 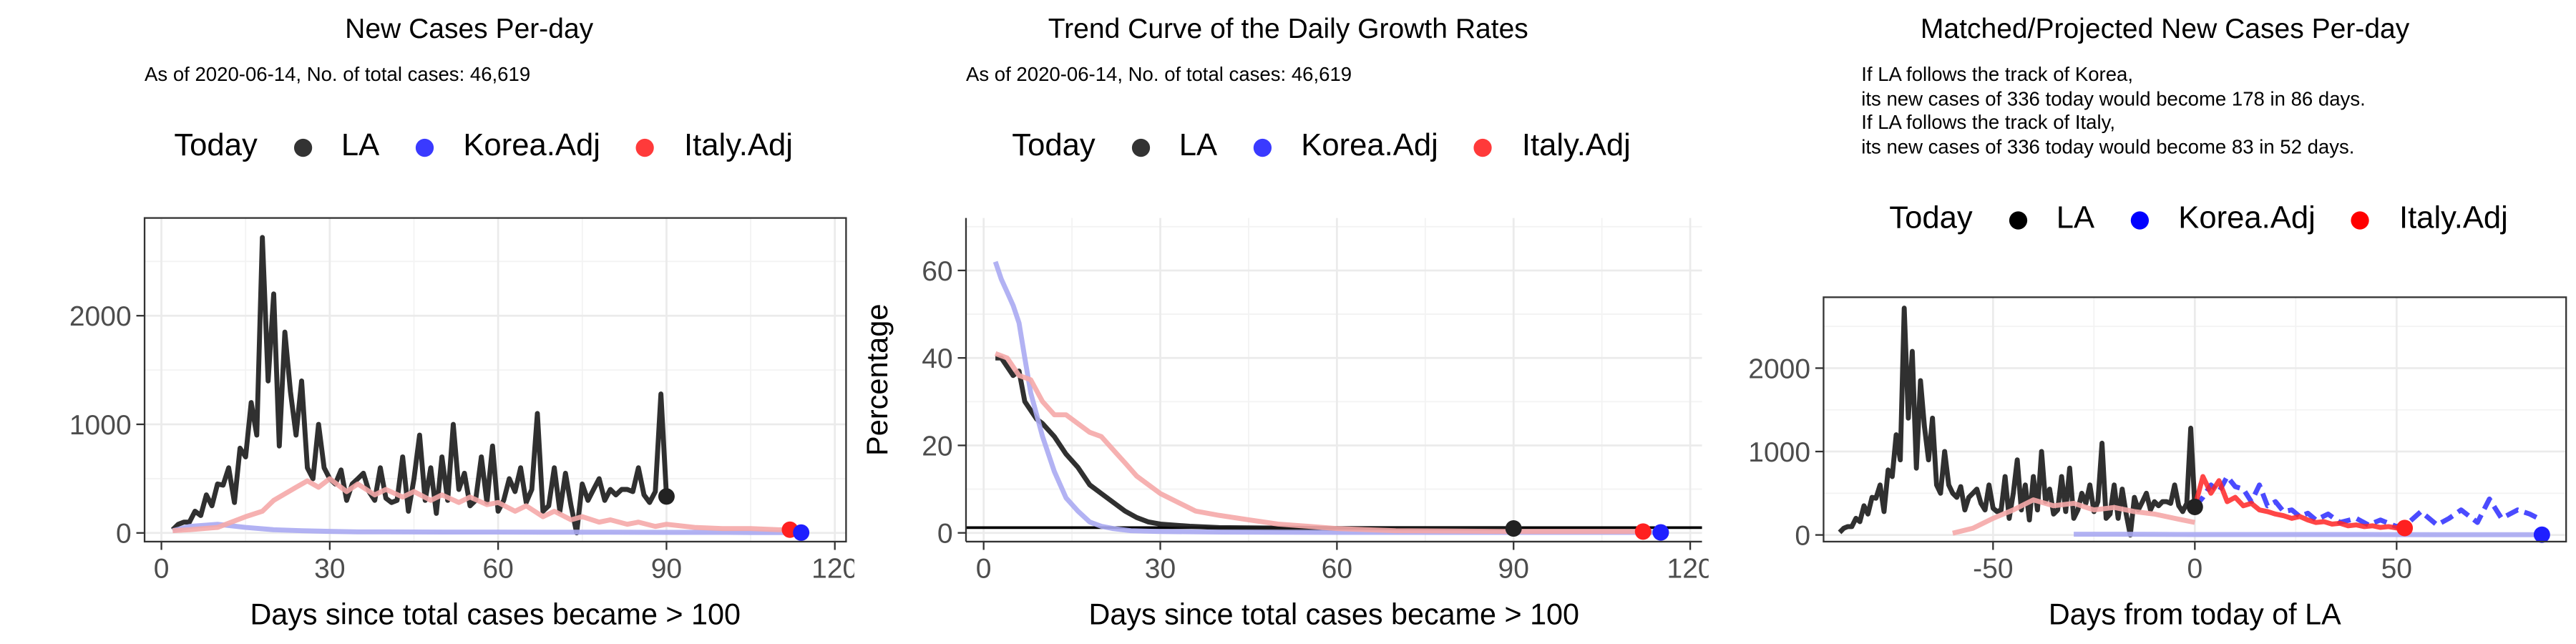 I want to click on series-line-korea-adj-projected, so click(x=2367, y=502).